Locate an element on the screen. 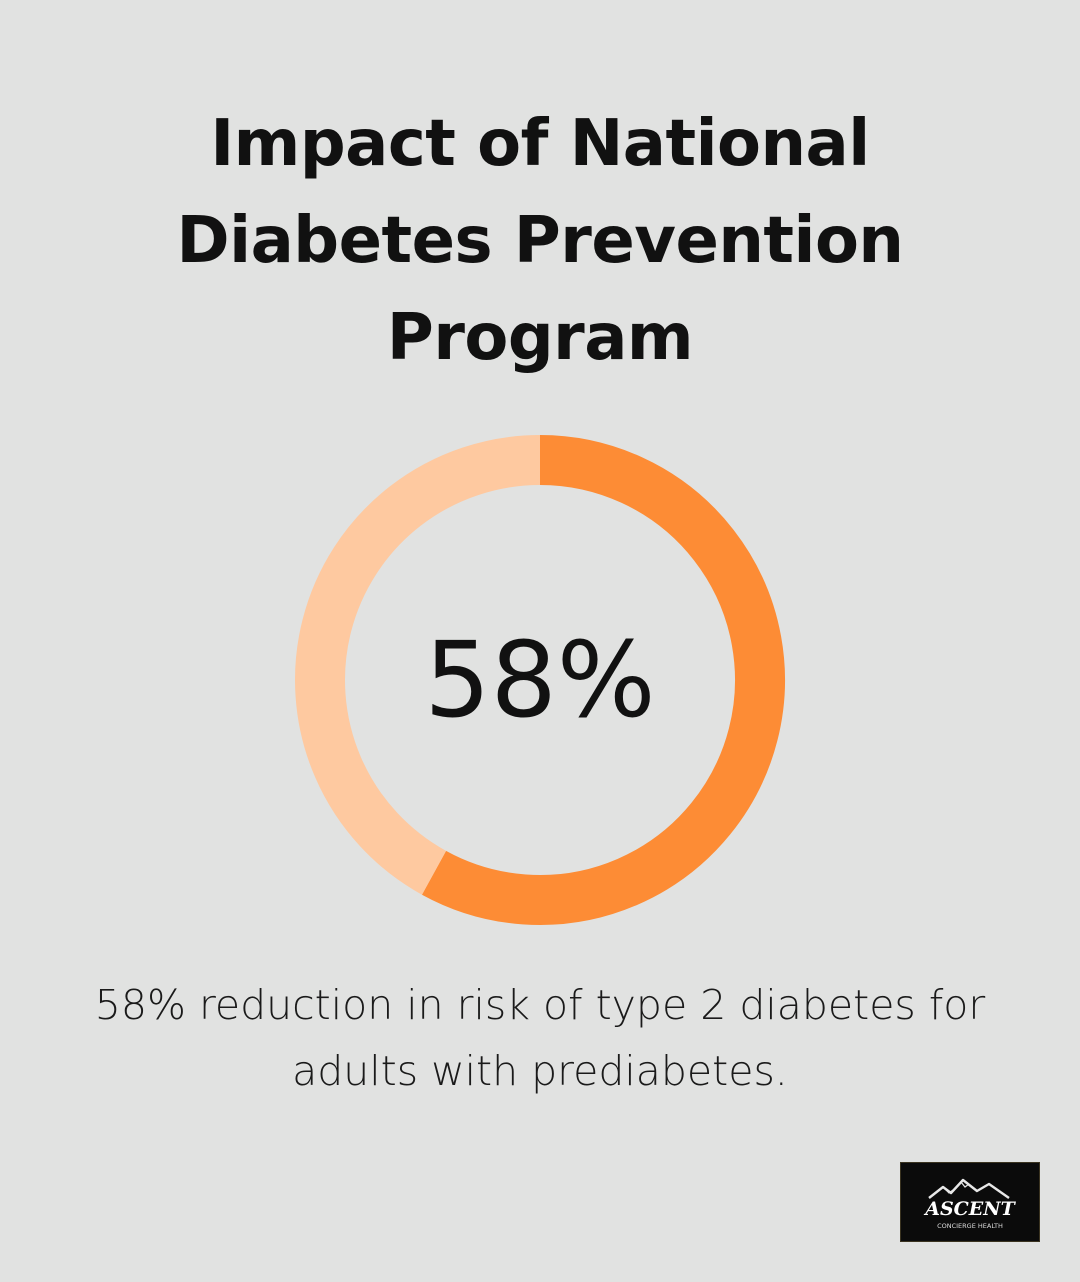 The width and height of the screenshot is (1080, 1282). logo-tagline: CONCIERGE HEALTH is located at coordinates (970, 1226).